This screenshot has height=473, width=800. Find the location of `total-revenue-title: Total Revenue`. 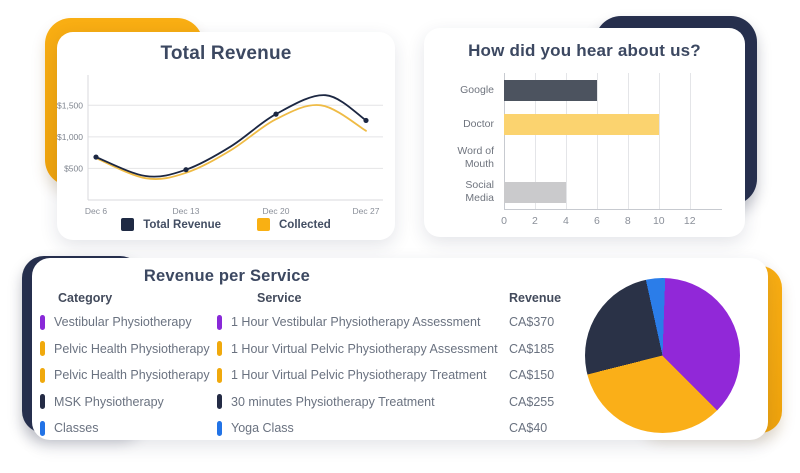

total-revenue-title: Total Revenue is located at coordinates (226, 53).